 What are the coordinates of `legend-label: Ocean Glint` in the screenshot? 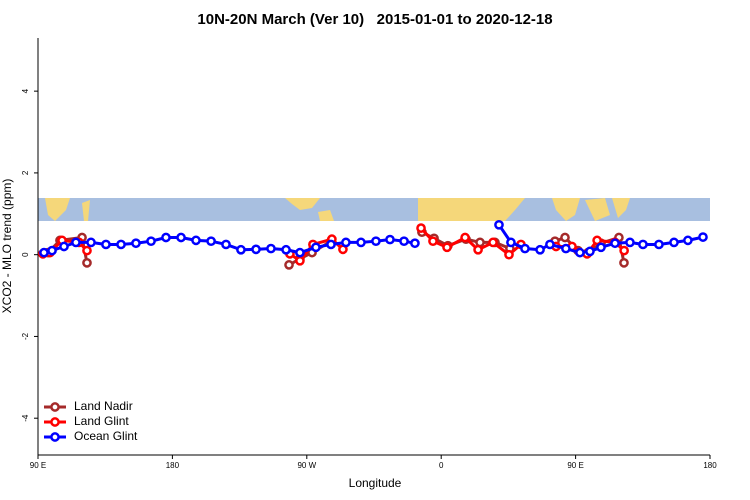 It's located at (106, 436).